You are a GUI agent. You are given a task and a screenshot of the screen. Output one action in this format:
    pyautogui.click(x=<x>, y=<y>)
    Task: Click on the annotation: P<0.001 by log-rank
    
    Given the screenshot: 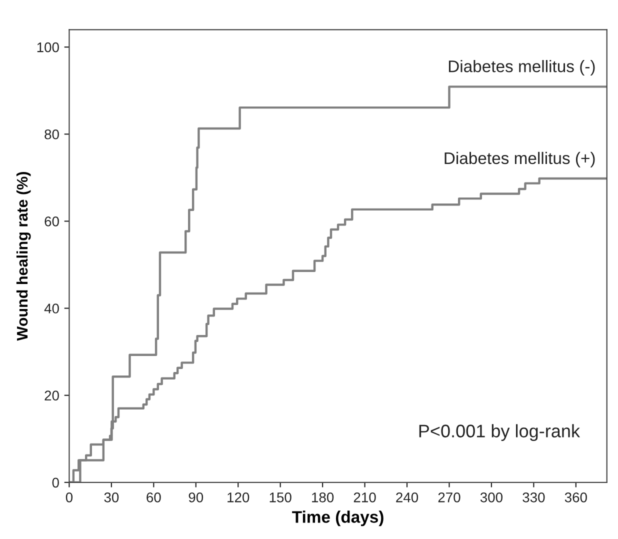 What is the action you would take?
    pyautogui.click(x=499, y=433)
    